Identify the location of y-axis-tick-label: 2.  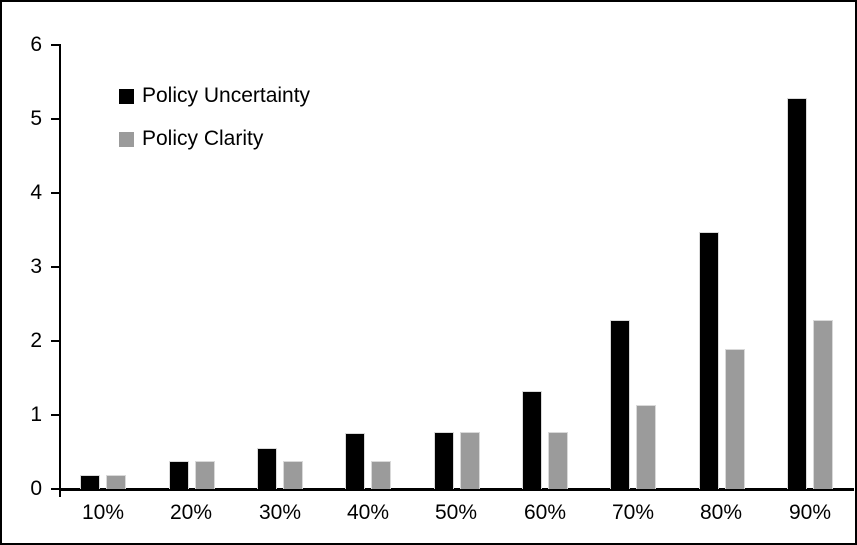
(36, 340).